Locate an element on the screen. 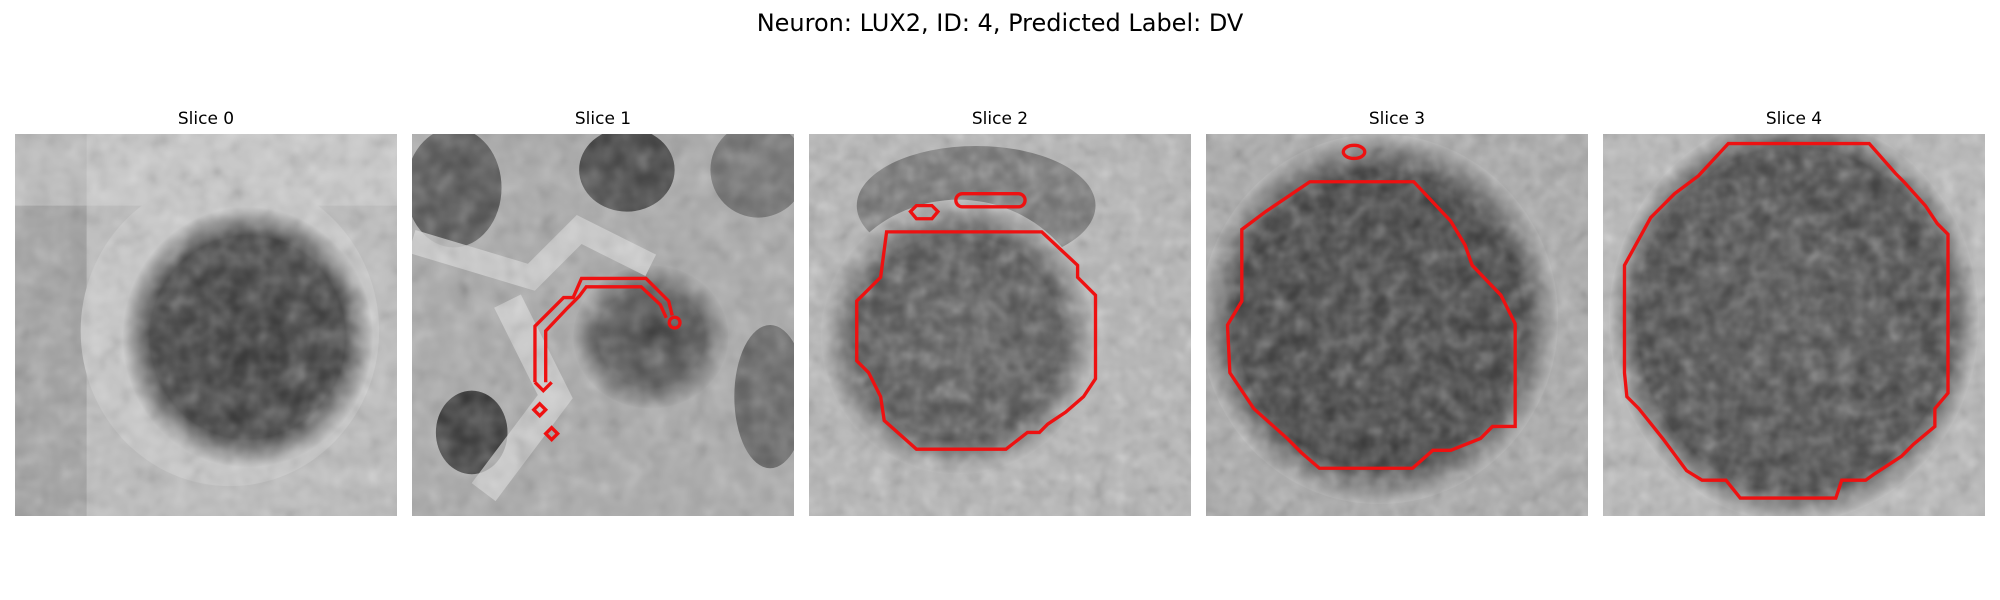  slice-3-image is located at coordinates (1397, 325).